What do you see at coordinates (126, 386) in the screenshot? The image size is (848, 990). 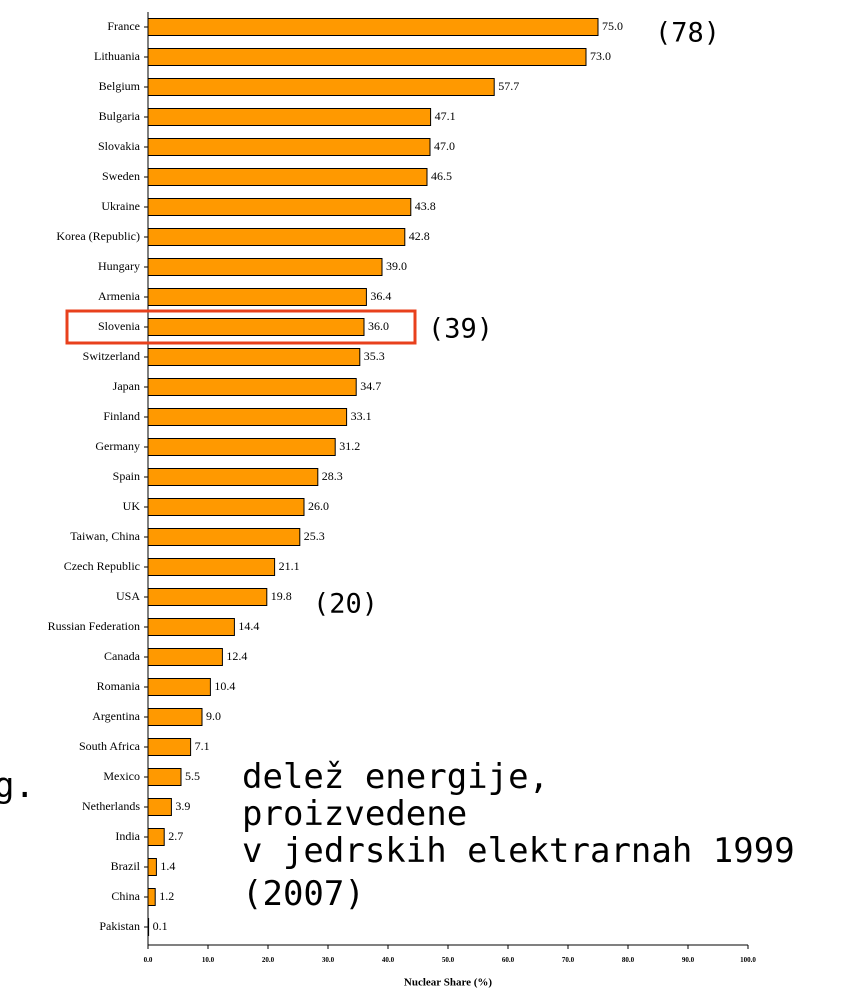 I see `y-tick-label: Japan` at bounding box center [126, 386].